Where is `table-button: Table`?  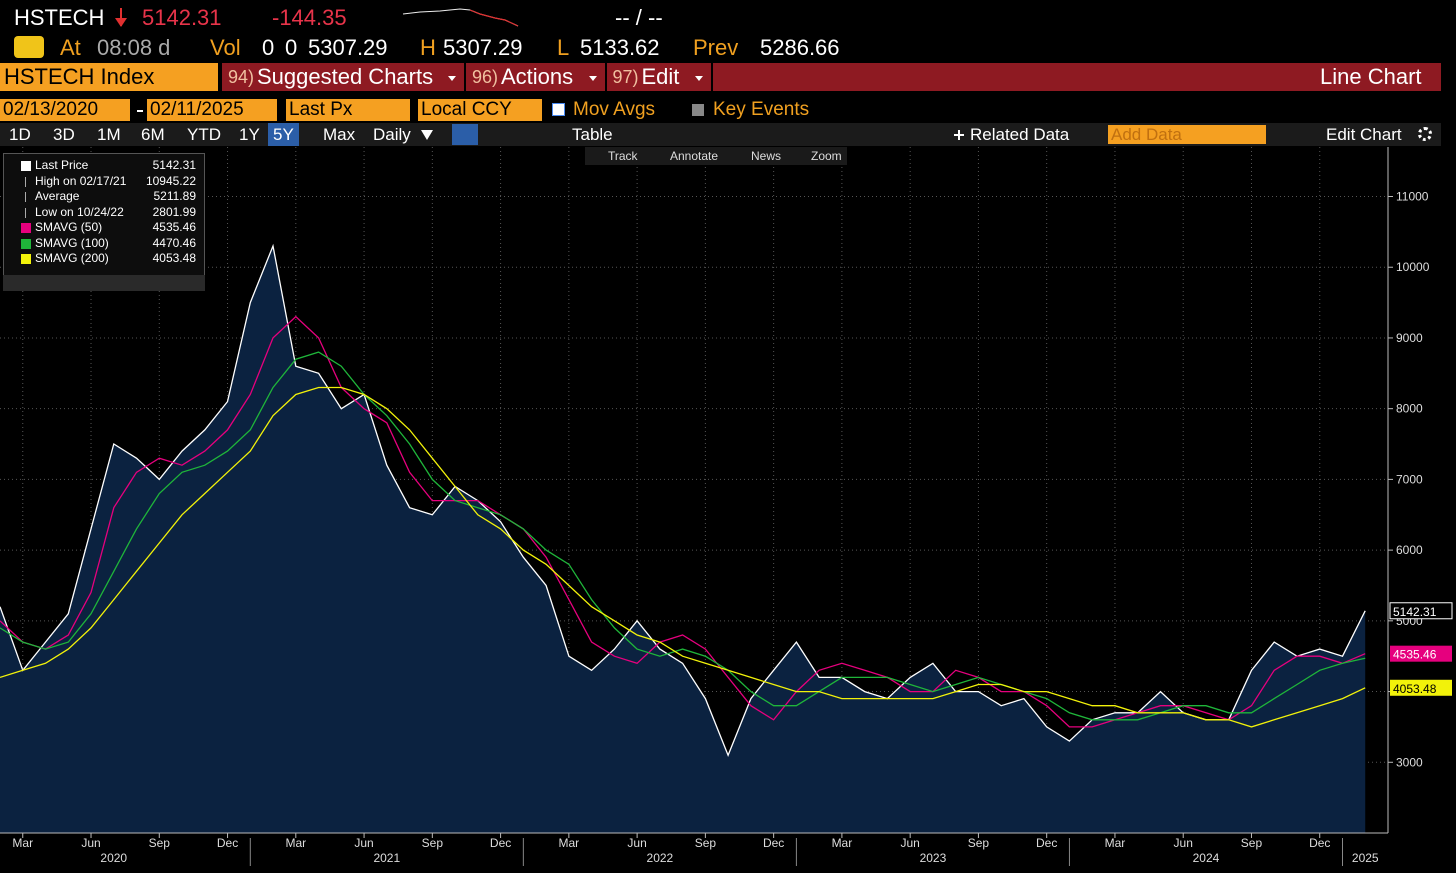
table-button: Table is located at coordinates (592, 134).